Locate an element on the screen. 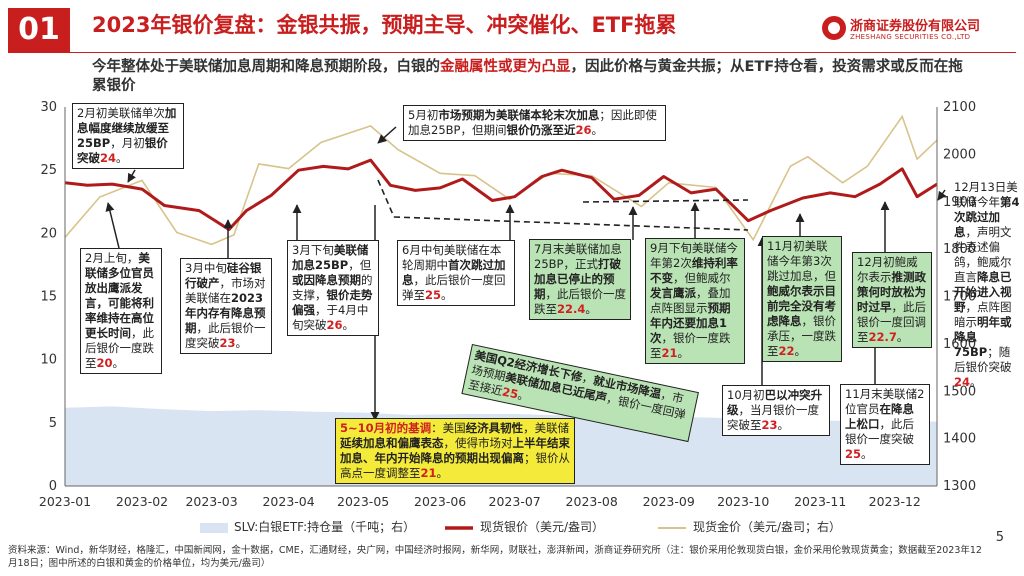 The width and height of the screenshot is (1024, 576). logo-name-en: ZHESHANG SECURITIES CO.,LTD is located at coordinates (910, 37).